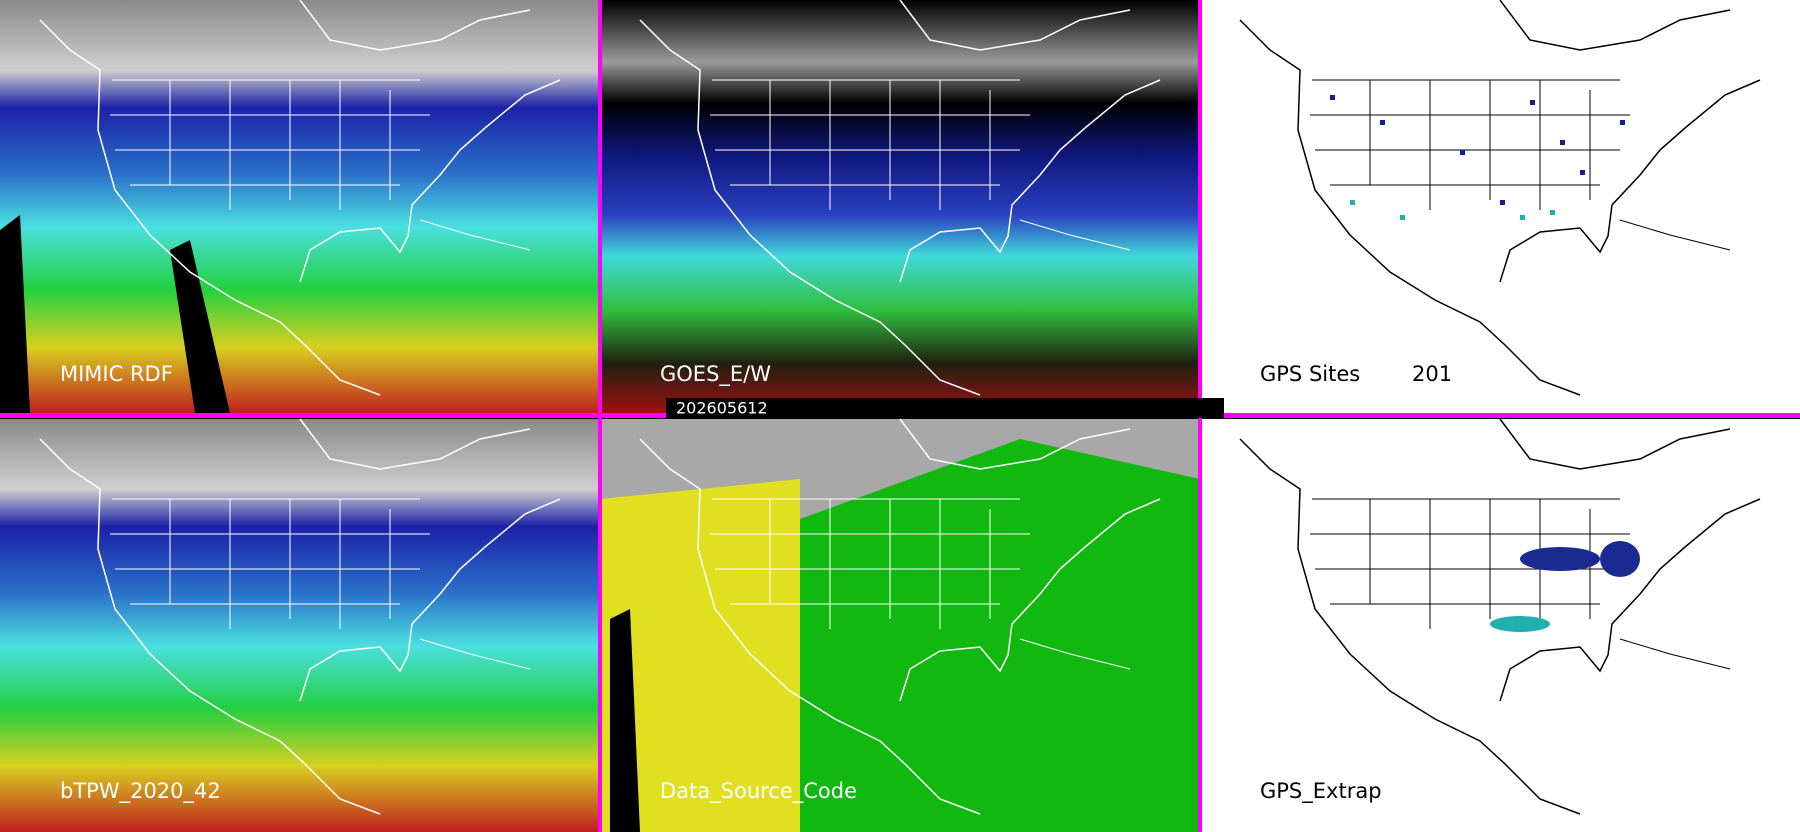  Describe the element at coordinates (945, 408) in the screenshot. I see `timestamp-bar: 202605612` at that location.